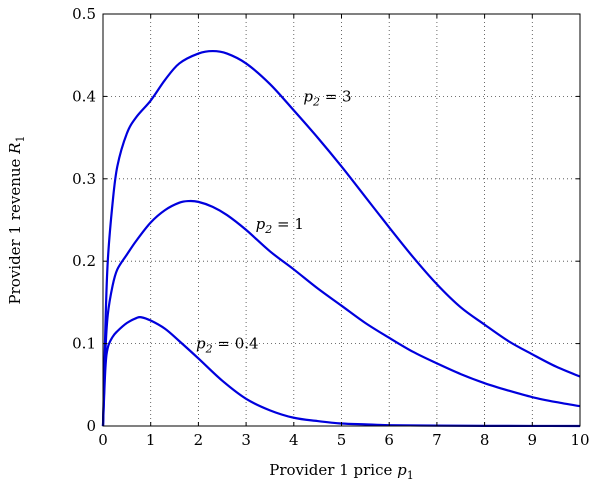  Describe the element at coordinates (84, 261) in the screenshot. I see `y-tick-label: 0.2` at that location.